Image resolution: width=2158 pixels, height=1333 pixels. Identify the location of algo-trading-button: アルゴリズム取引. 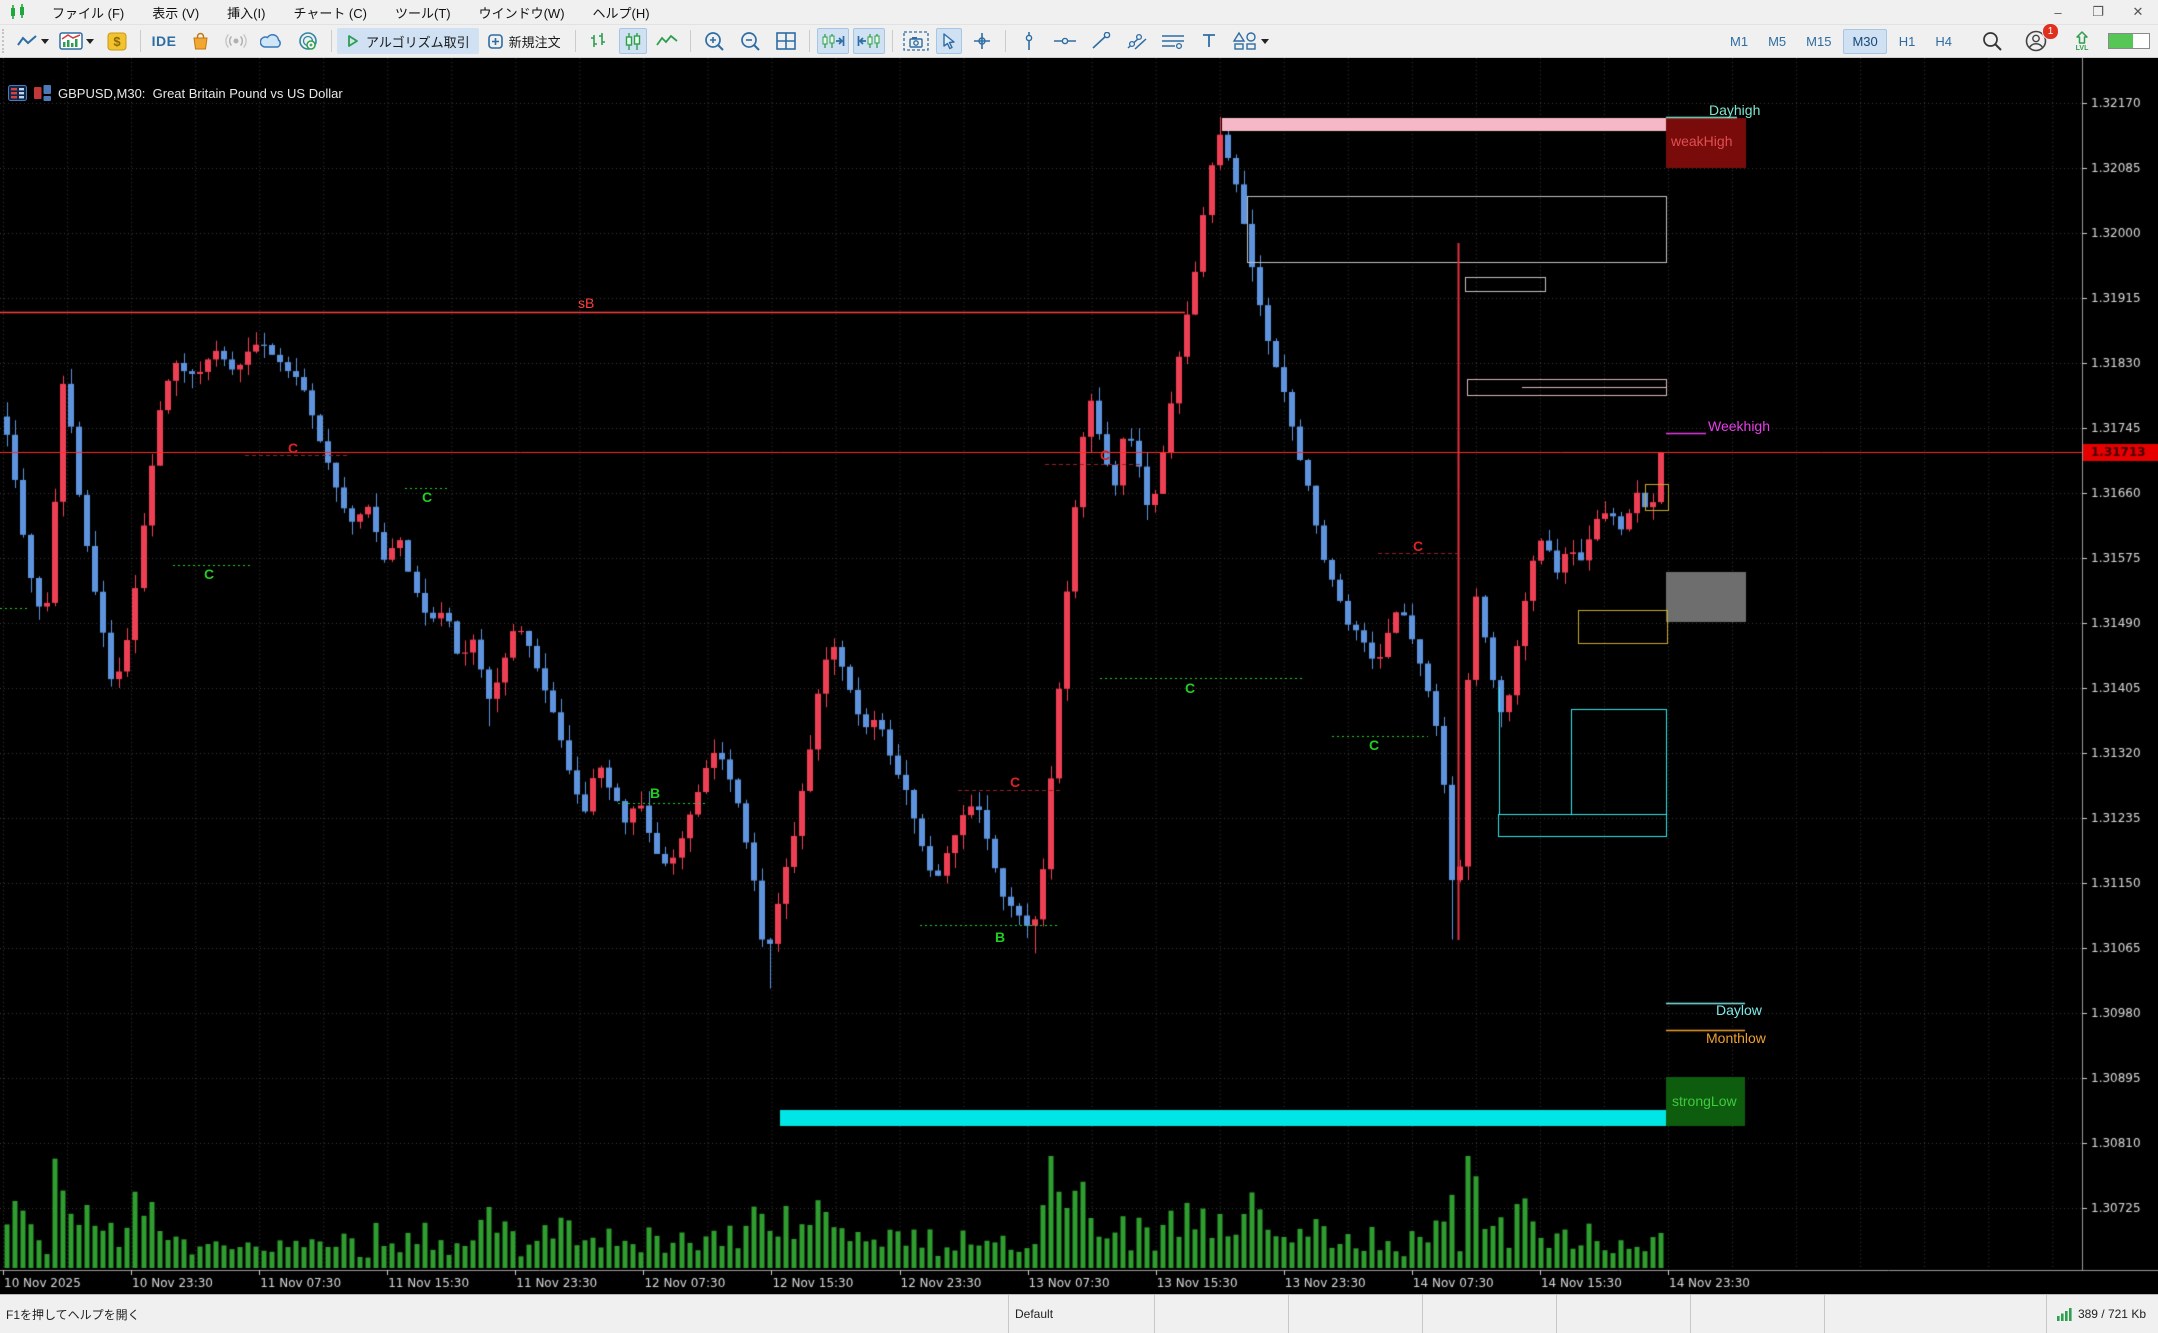
(408, 41).